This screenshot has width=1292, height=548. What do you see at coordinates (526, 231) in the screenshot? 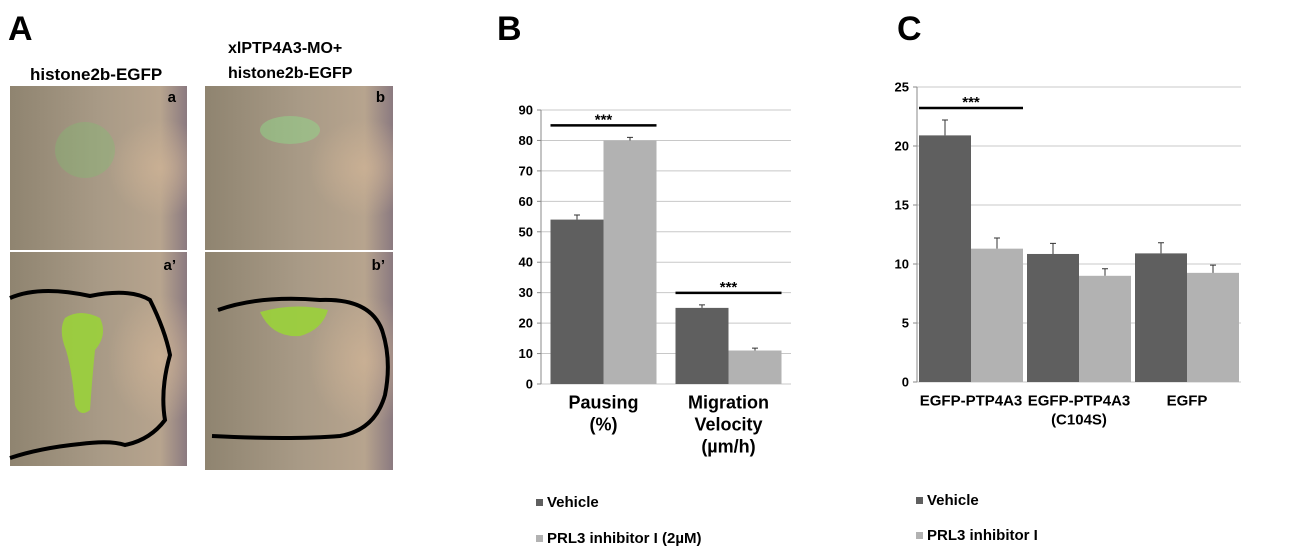
I see `y-tick-label: 50` at bounding box center [526, 231].